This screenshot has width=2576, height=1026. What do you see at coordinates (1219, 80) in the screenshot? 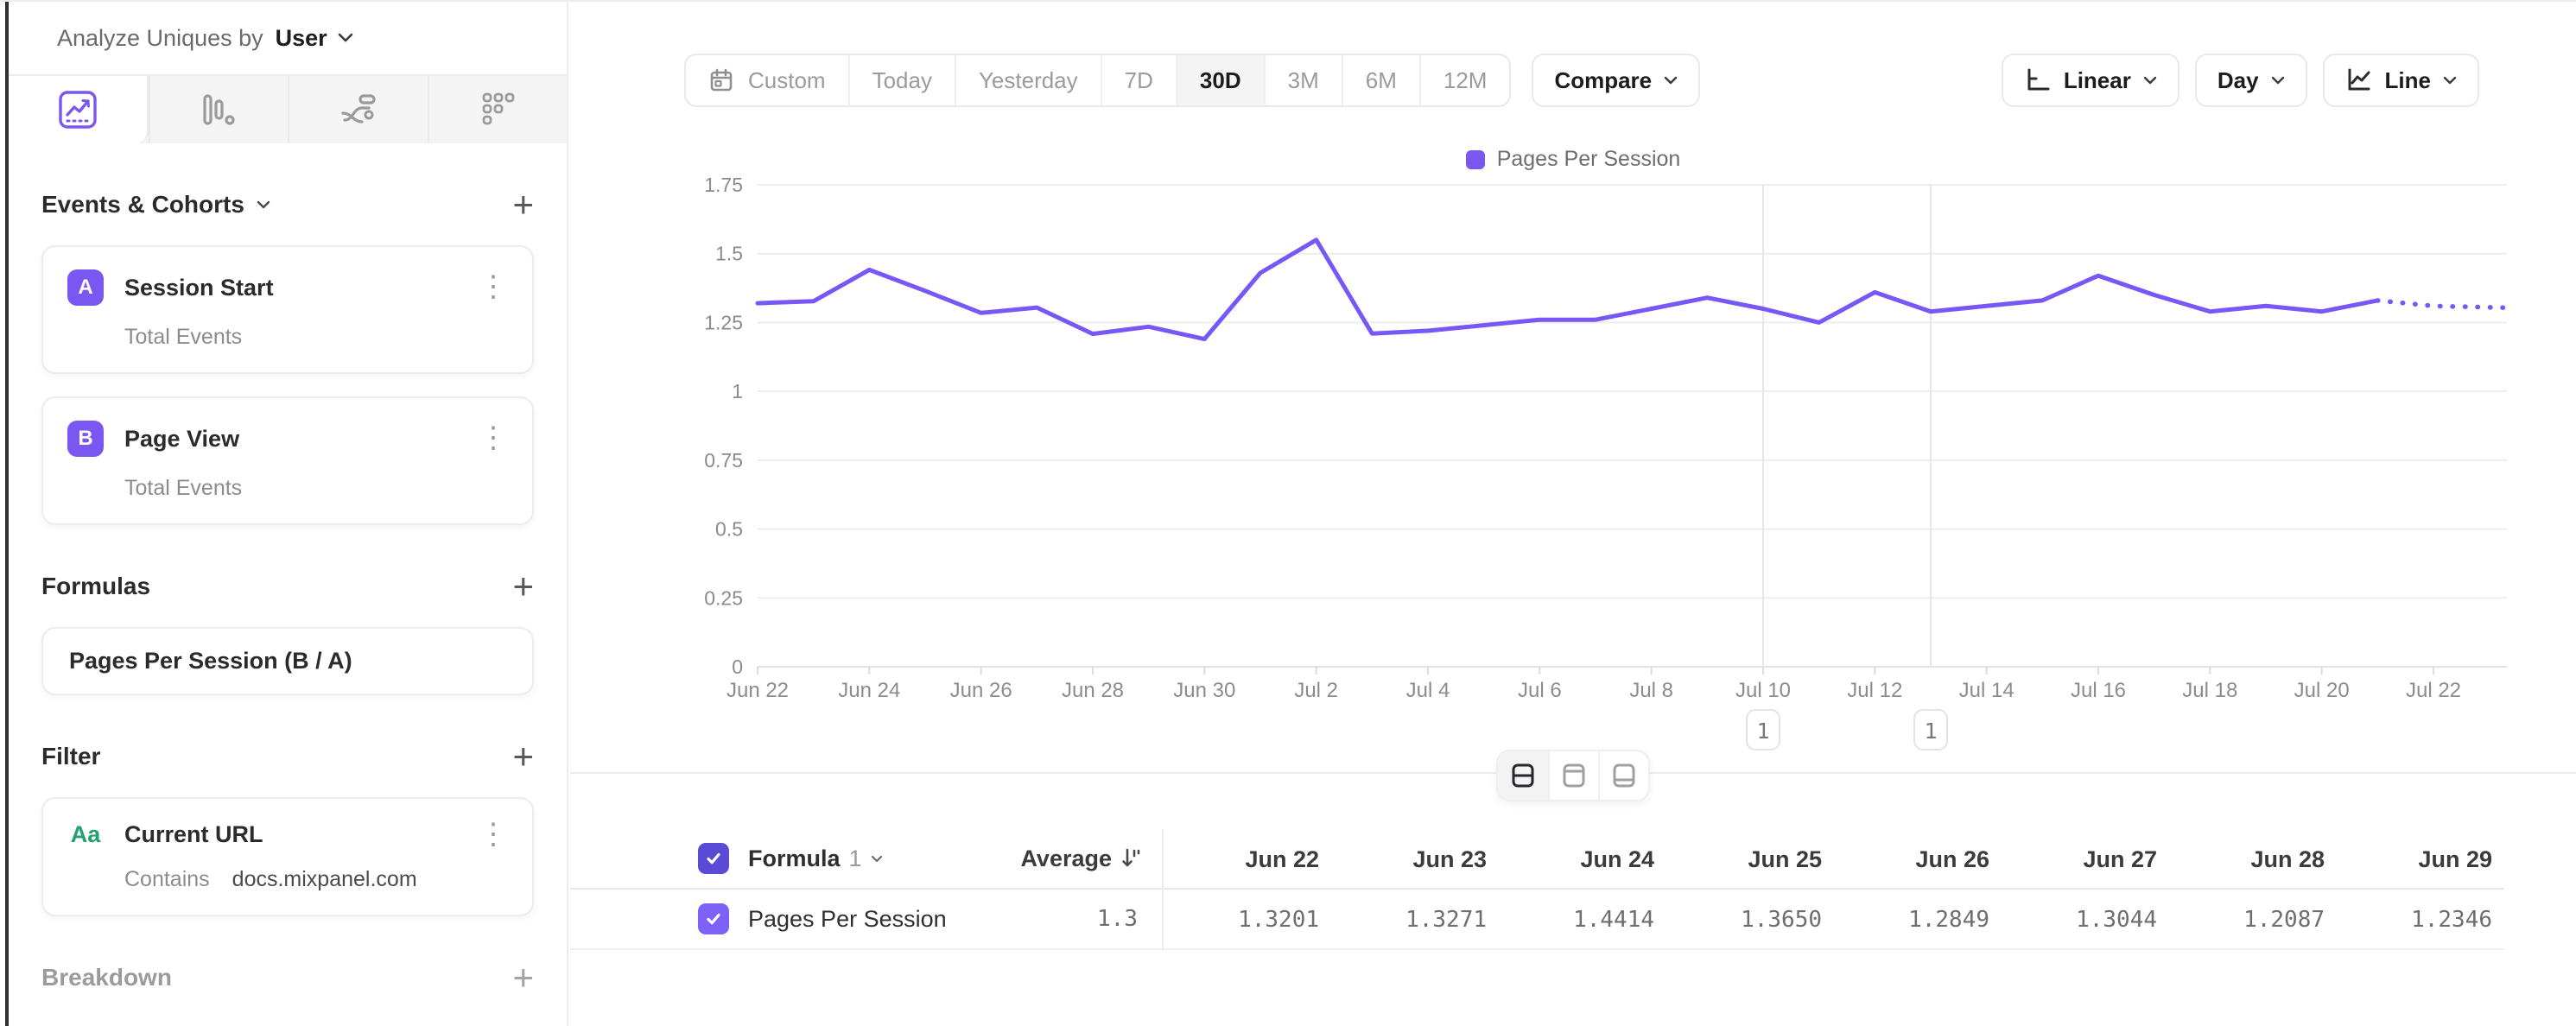
I see `range-30d: 30D` at bounding box center [1219, 80].